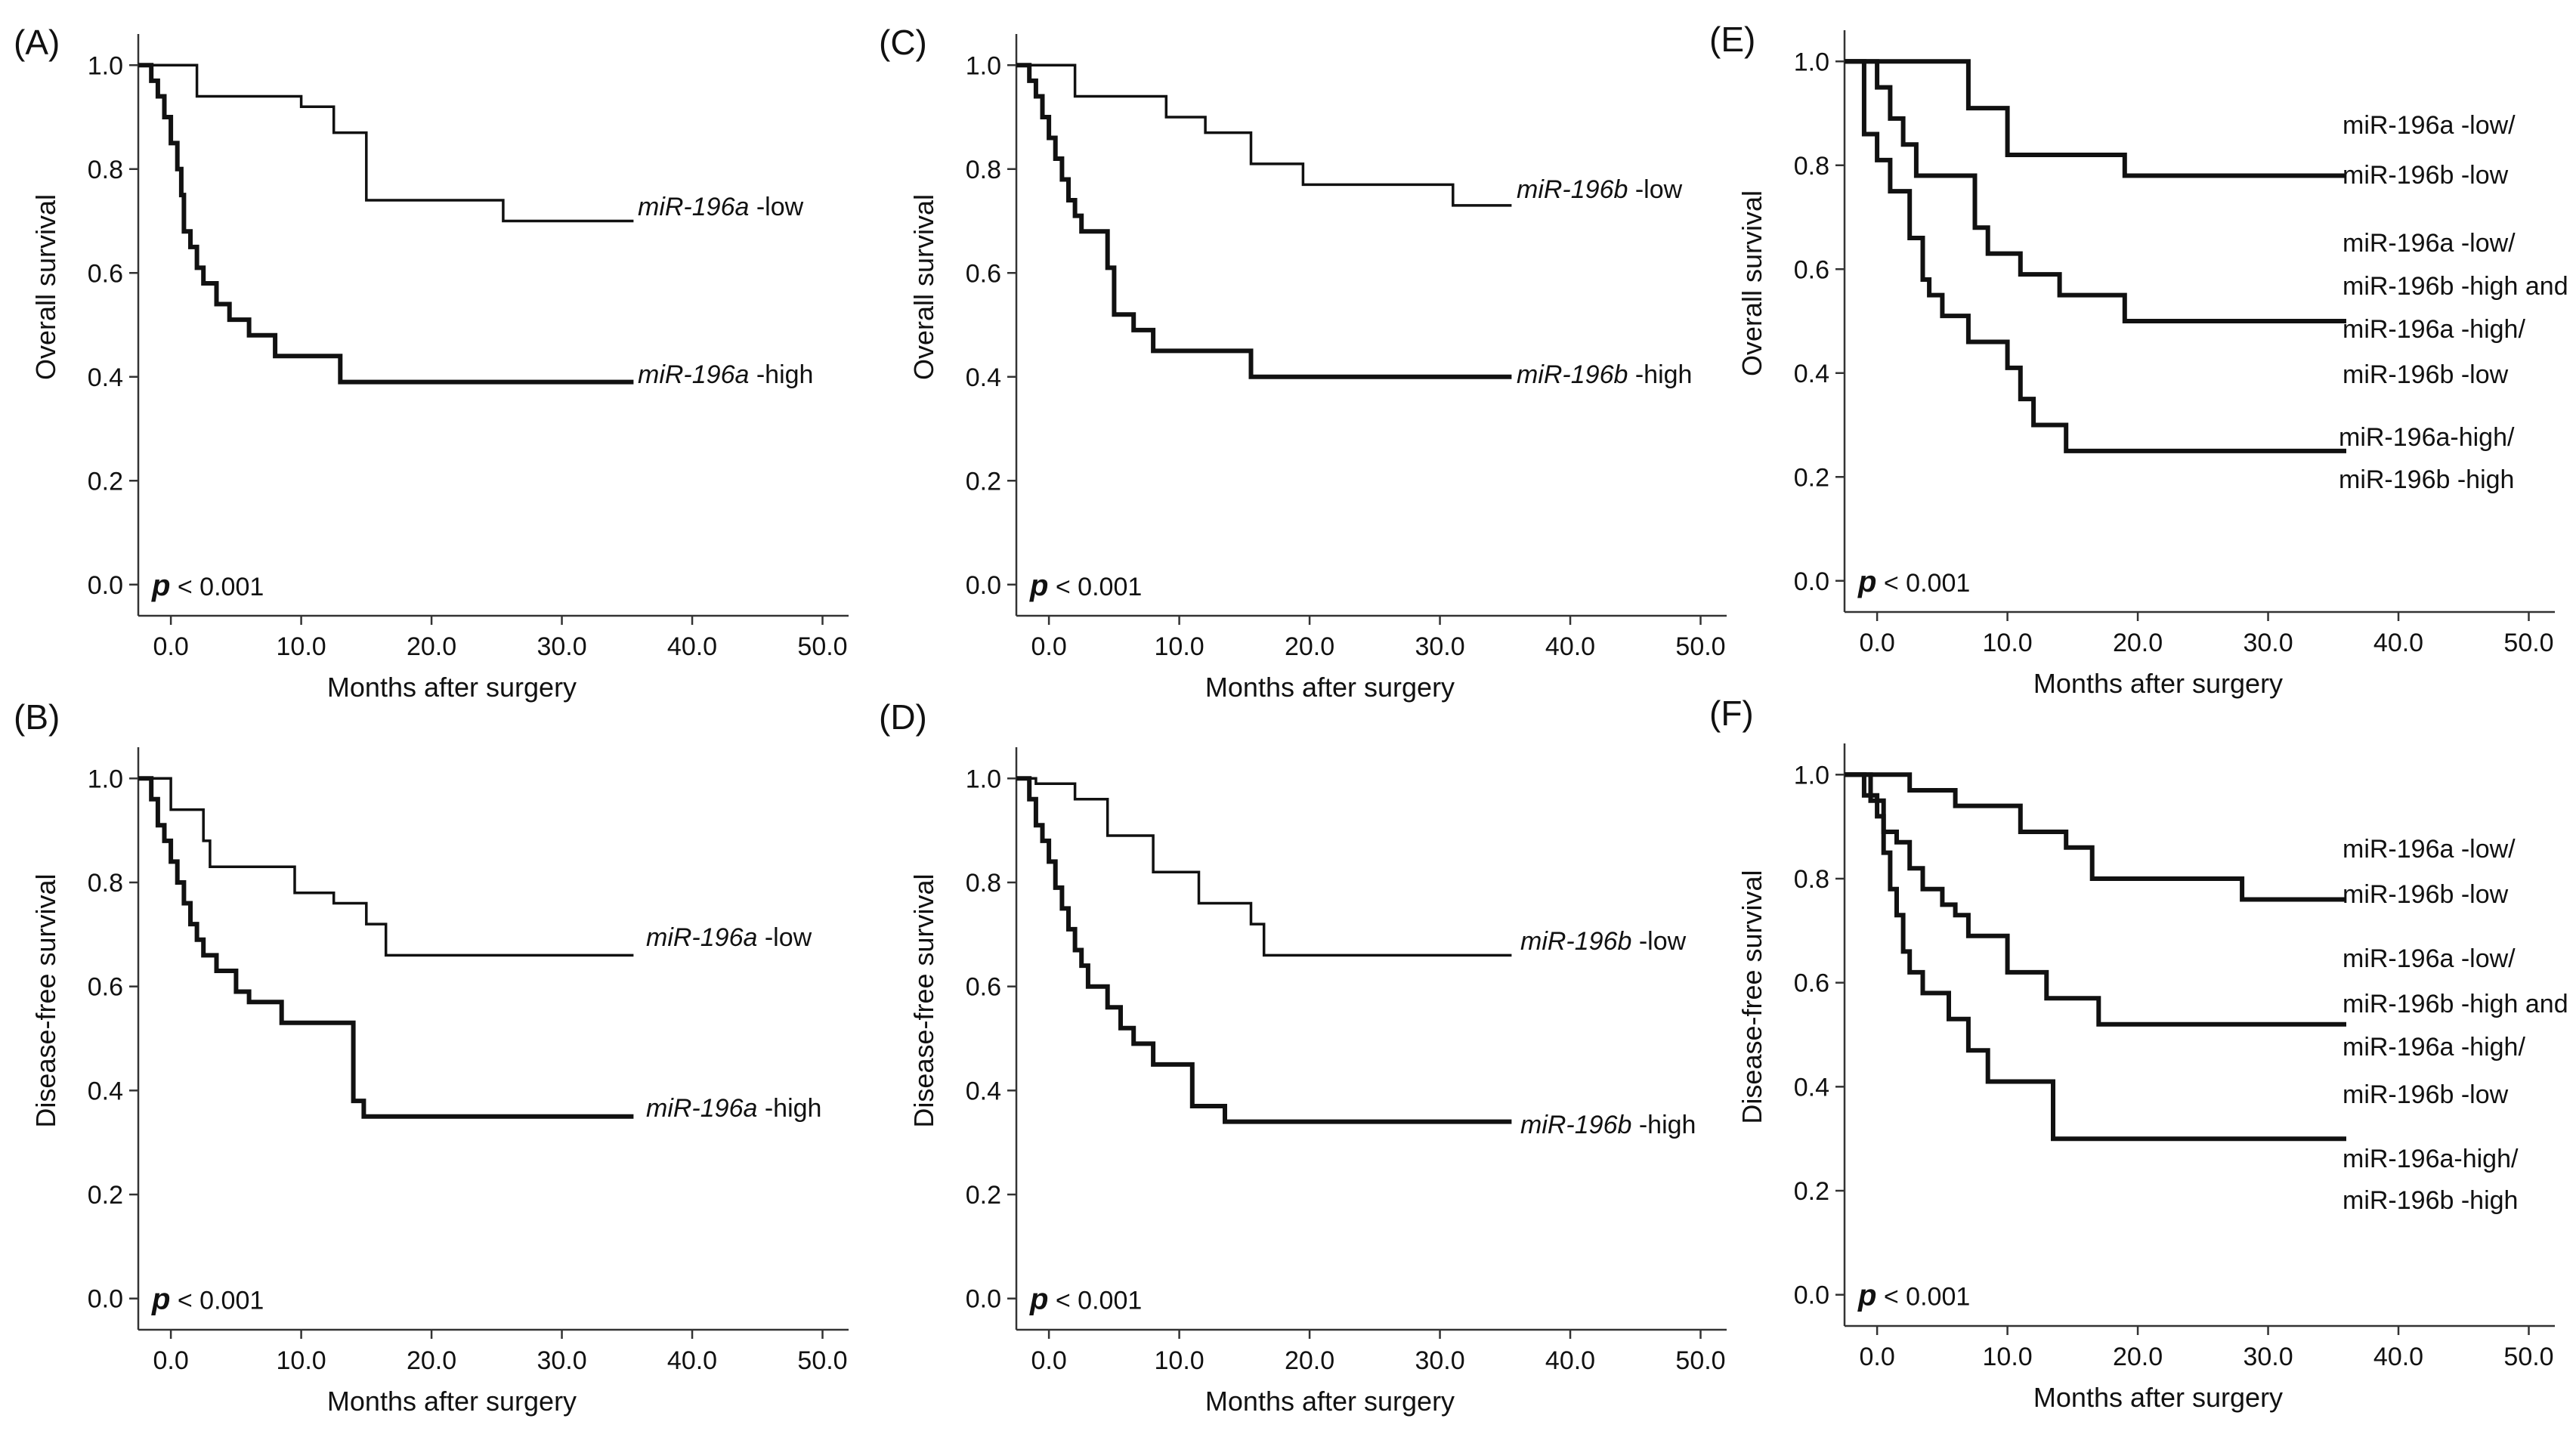 This screenshot has height=1434, width=2576. Describe the element at coordinates (37, 717) in the screenshot. I see `panel-label: (B)` at that location.